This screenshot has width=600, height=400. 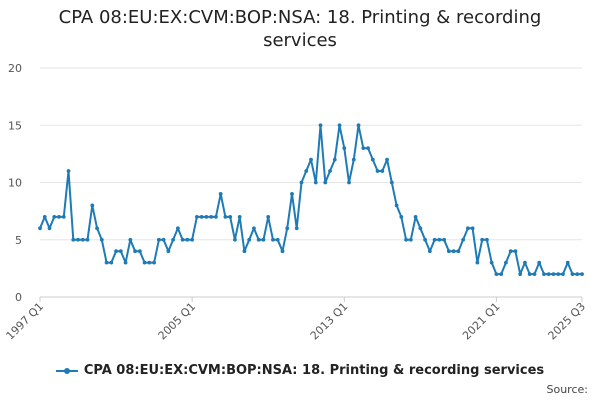 I want to click on source-label: Source:, so click(x=567, y=389).